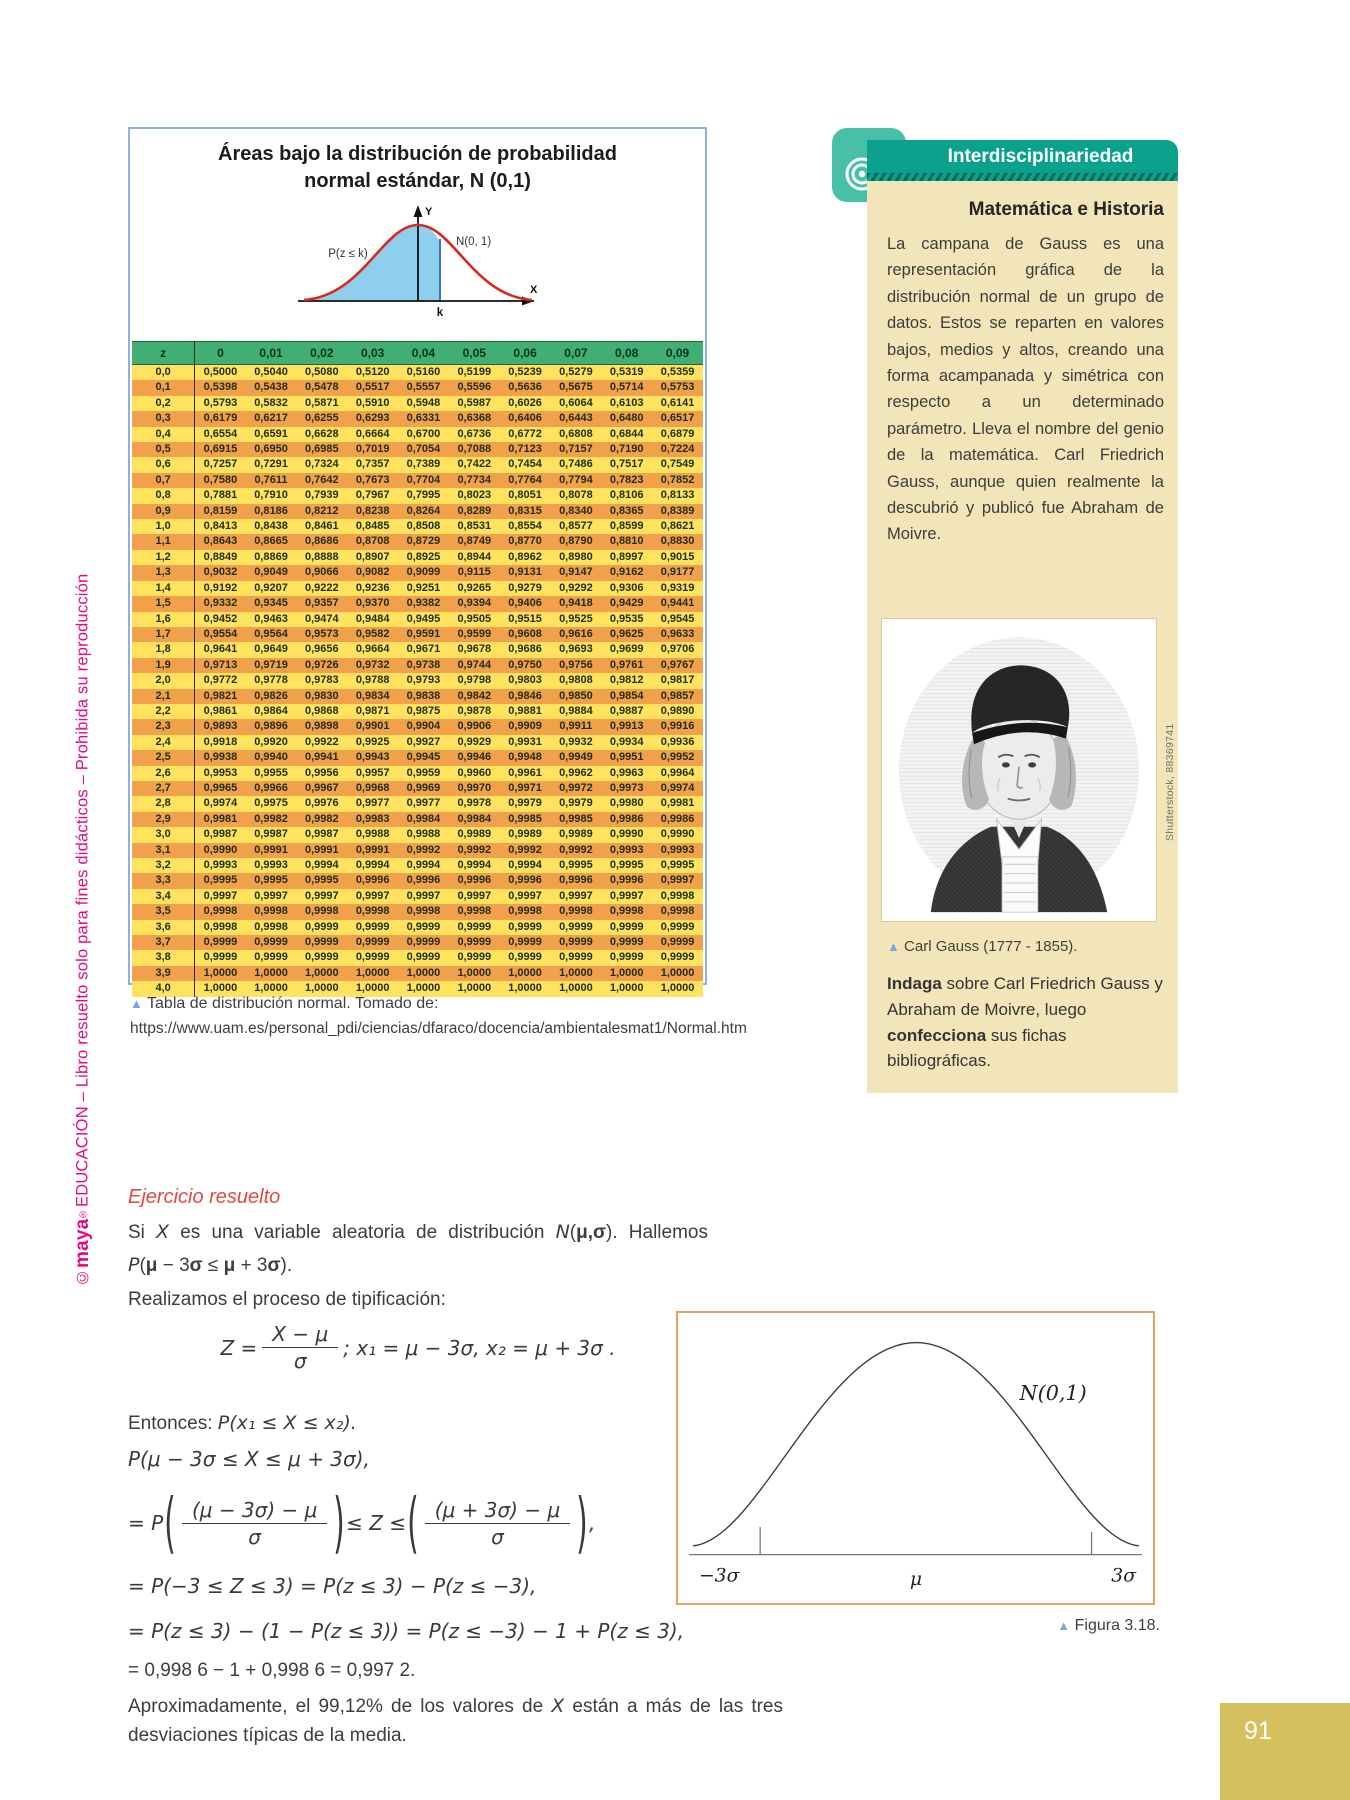 The width and height of the screenshot is (1350, 1800). What do you see at coordinates (677, 434) in the screenshot?
I see `probability-value: 0,6879` at bounding box center [677, 434].